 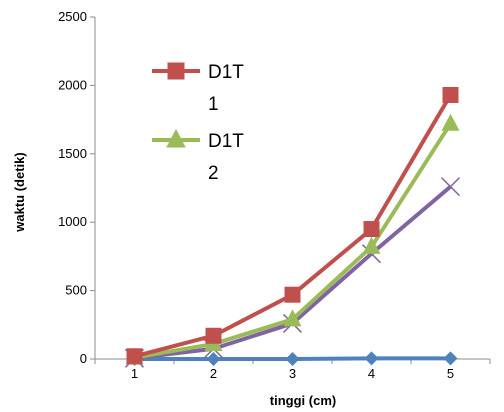 What do you see at coordinates (72, 16) in the screenshot?
I see `y-tick-label: 2500` at bounding box center [72, 16].